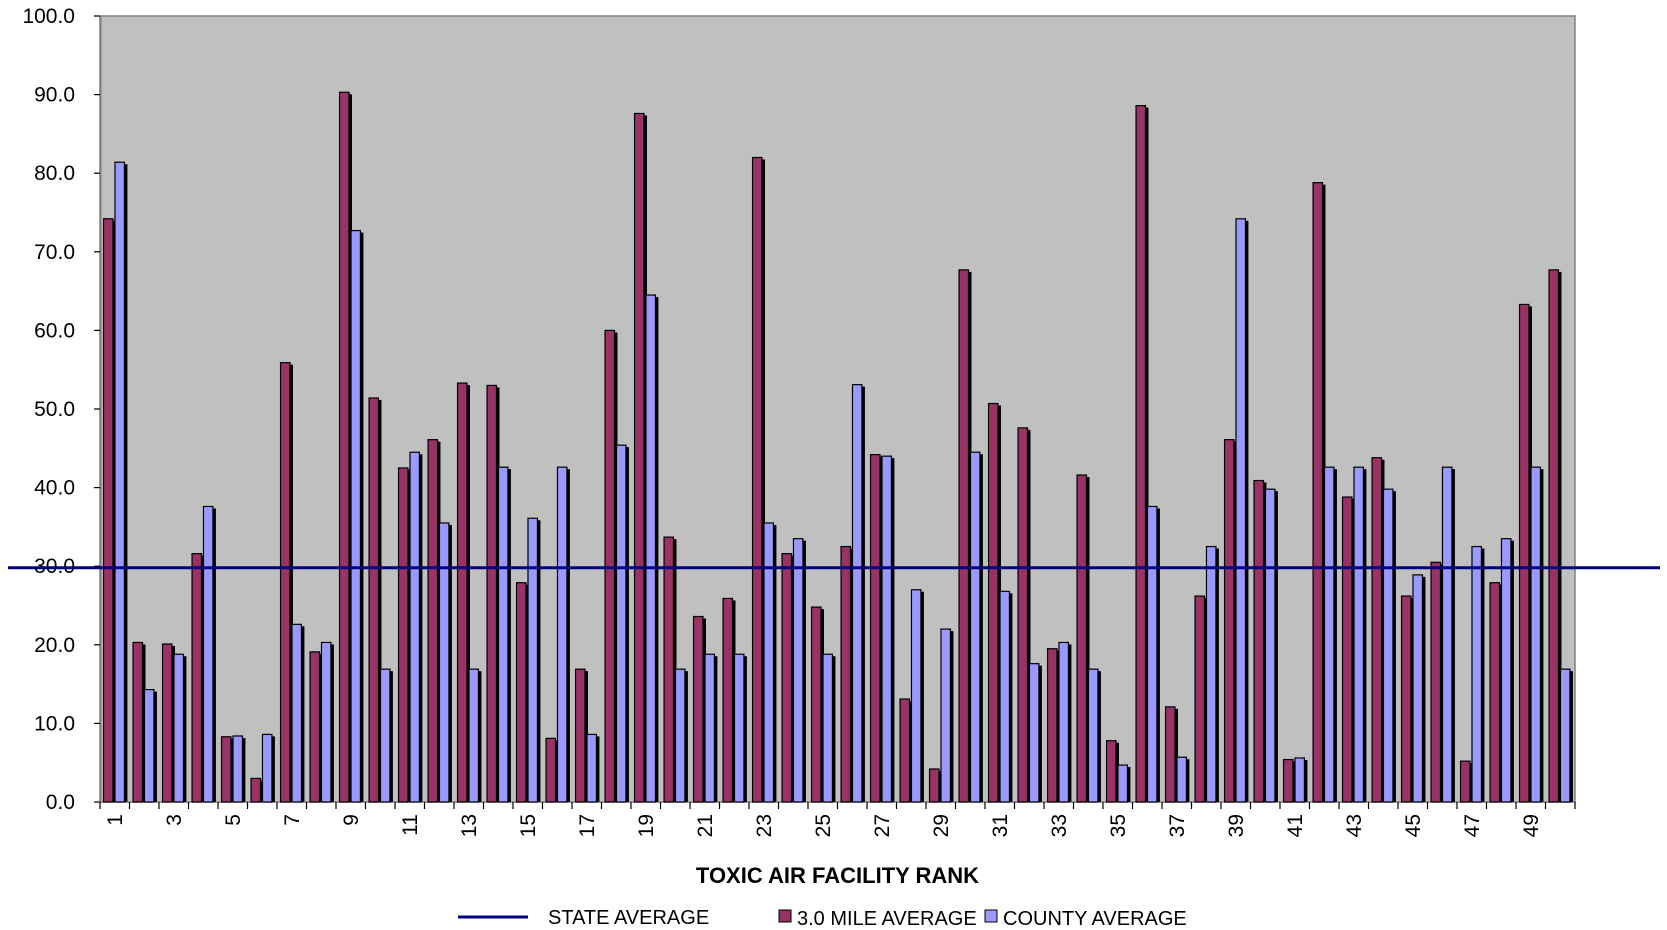 The width and height of the screenshot is (1667, 930). Describe the element at coordinates (479, 736) in the screenshot. I see `bar-county-13-shadow` at that location.